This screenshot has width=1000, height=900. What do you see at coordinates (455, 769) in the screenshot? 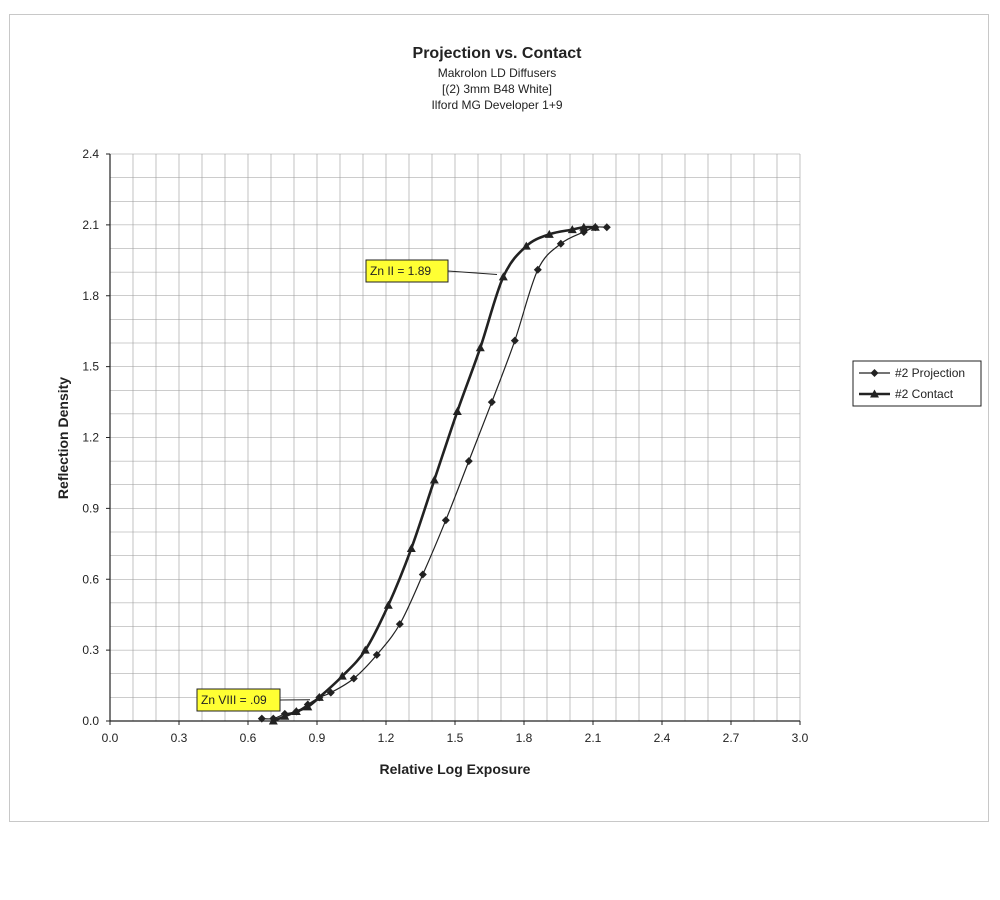
I see `x-axis-label: Relative Log Exposure` at bounding box center [455, 769].